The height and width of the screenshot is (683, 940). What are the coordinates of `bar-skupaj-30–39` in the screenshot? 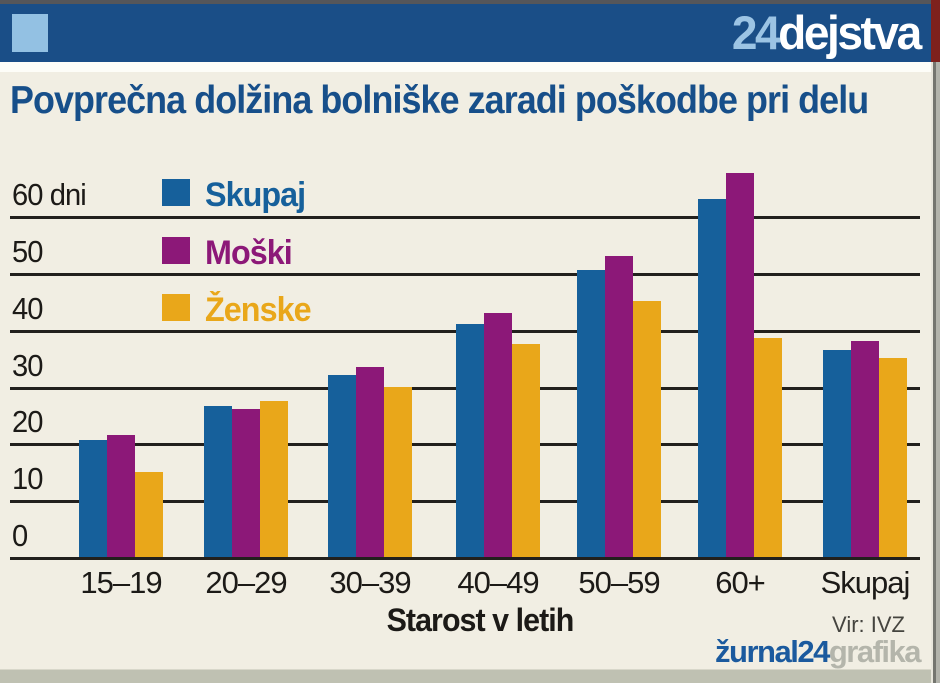 It's located at (342, 466).